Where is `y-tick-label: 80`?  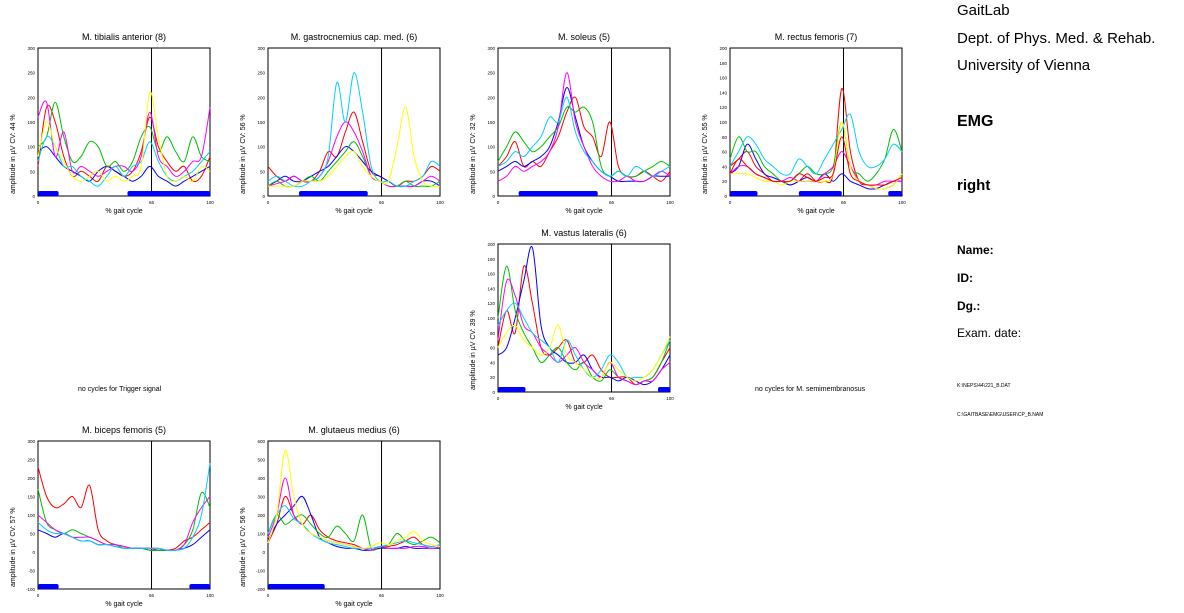 y-tick-label: 80 is located at coordinates (493, 333).